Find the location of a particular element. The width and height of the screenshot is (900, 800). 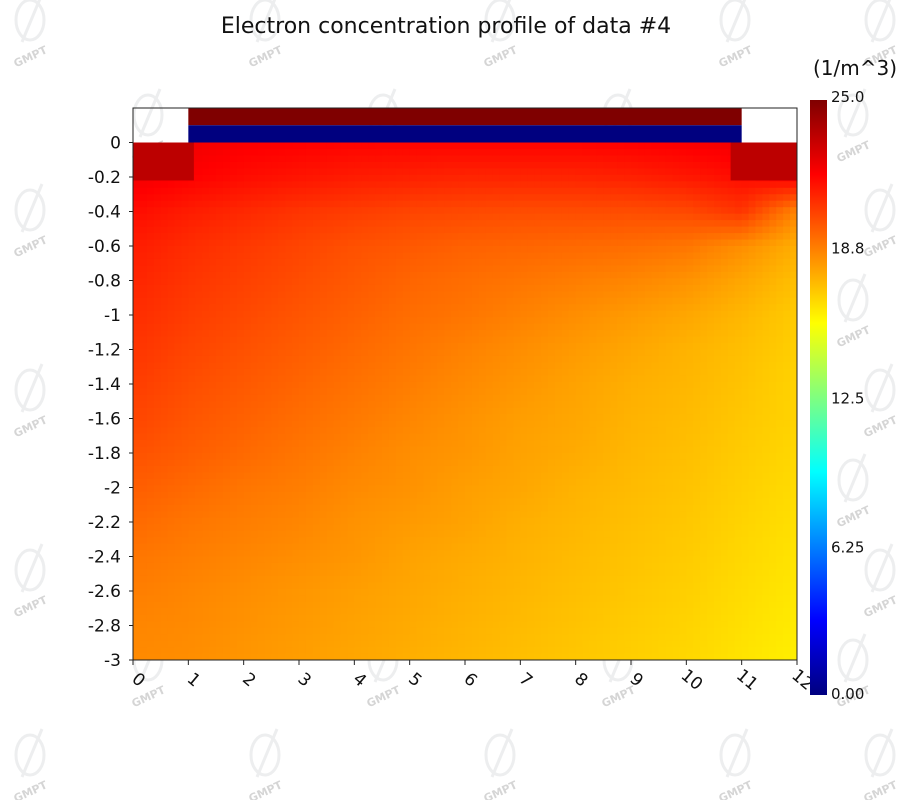

watermark-slash is located at coordinates (882, 388).